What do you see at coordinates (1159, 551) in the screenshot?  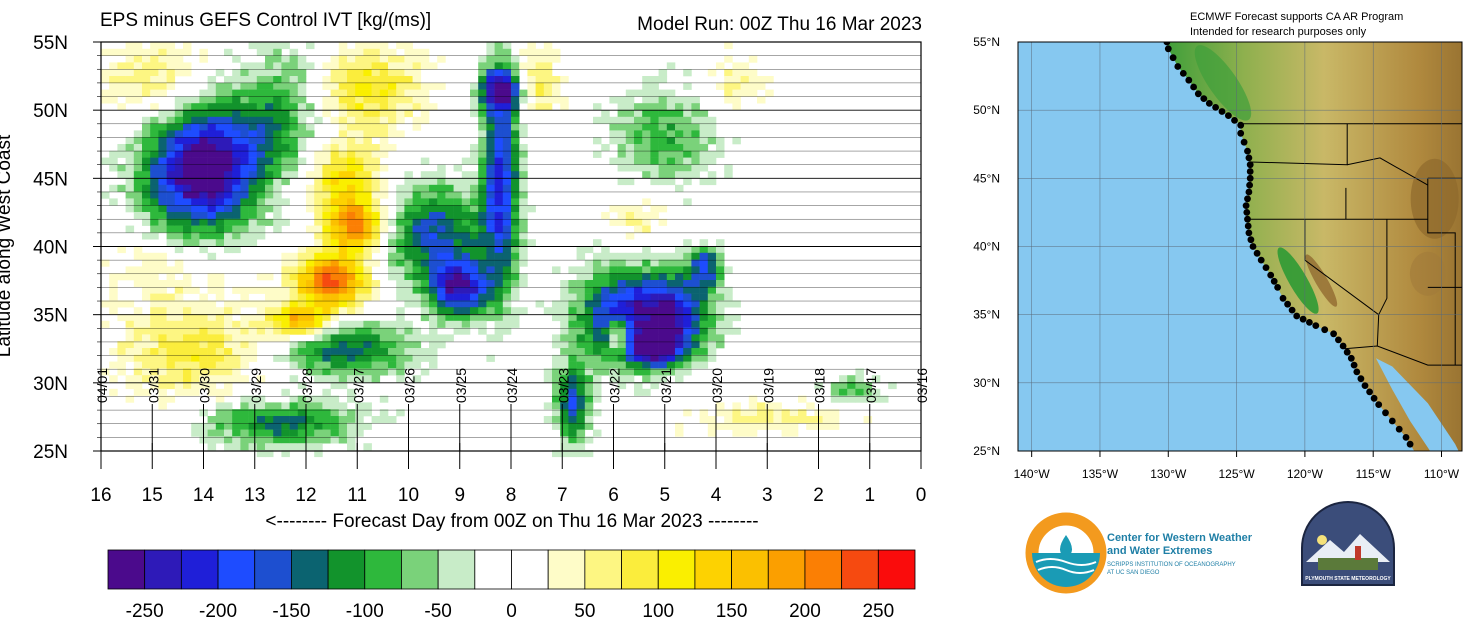 I see `cw3e-name-line2: and Water Extremes` at bounding box center [1159, 551].